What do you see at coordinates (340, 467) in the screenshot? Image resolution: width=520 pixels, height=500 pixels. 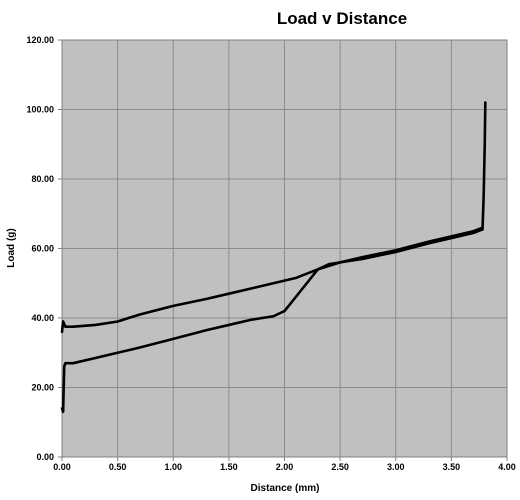 I see `x-tick-label: 2.50` at bounding box center [340, 467].